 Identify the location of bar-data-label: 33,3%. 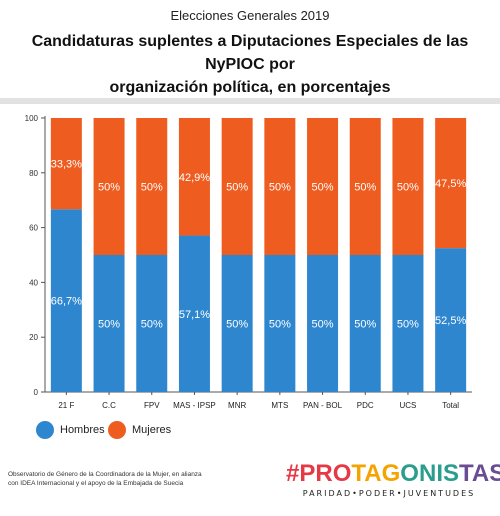
(66, 165).